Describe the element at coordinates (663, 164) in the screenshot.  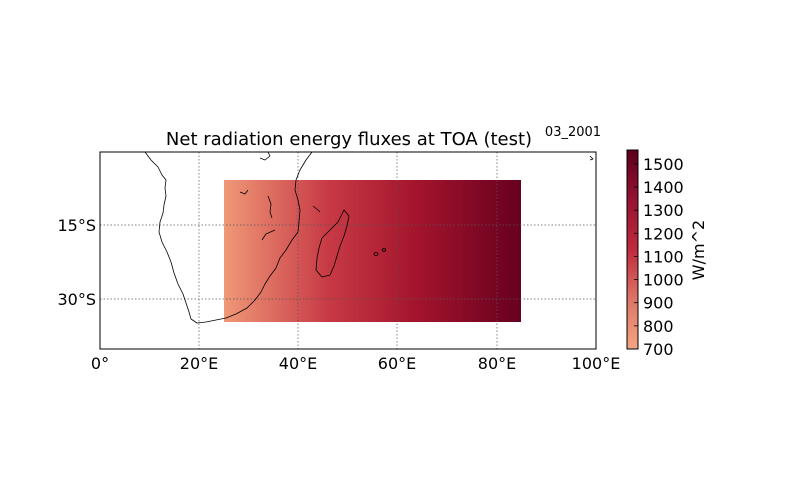
I see `colorbar-tick-label: 1500` at that location.